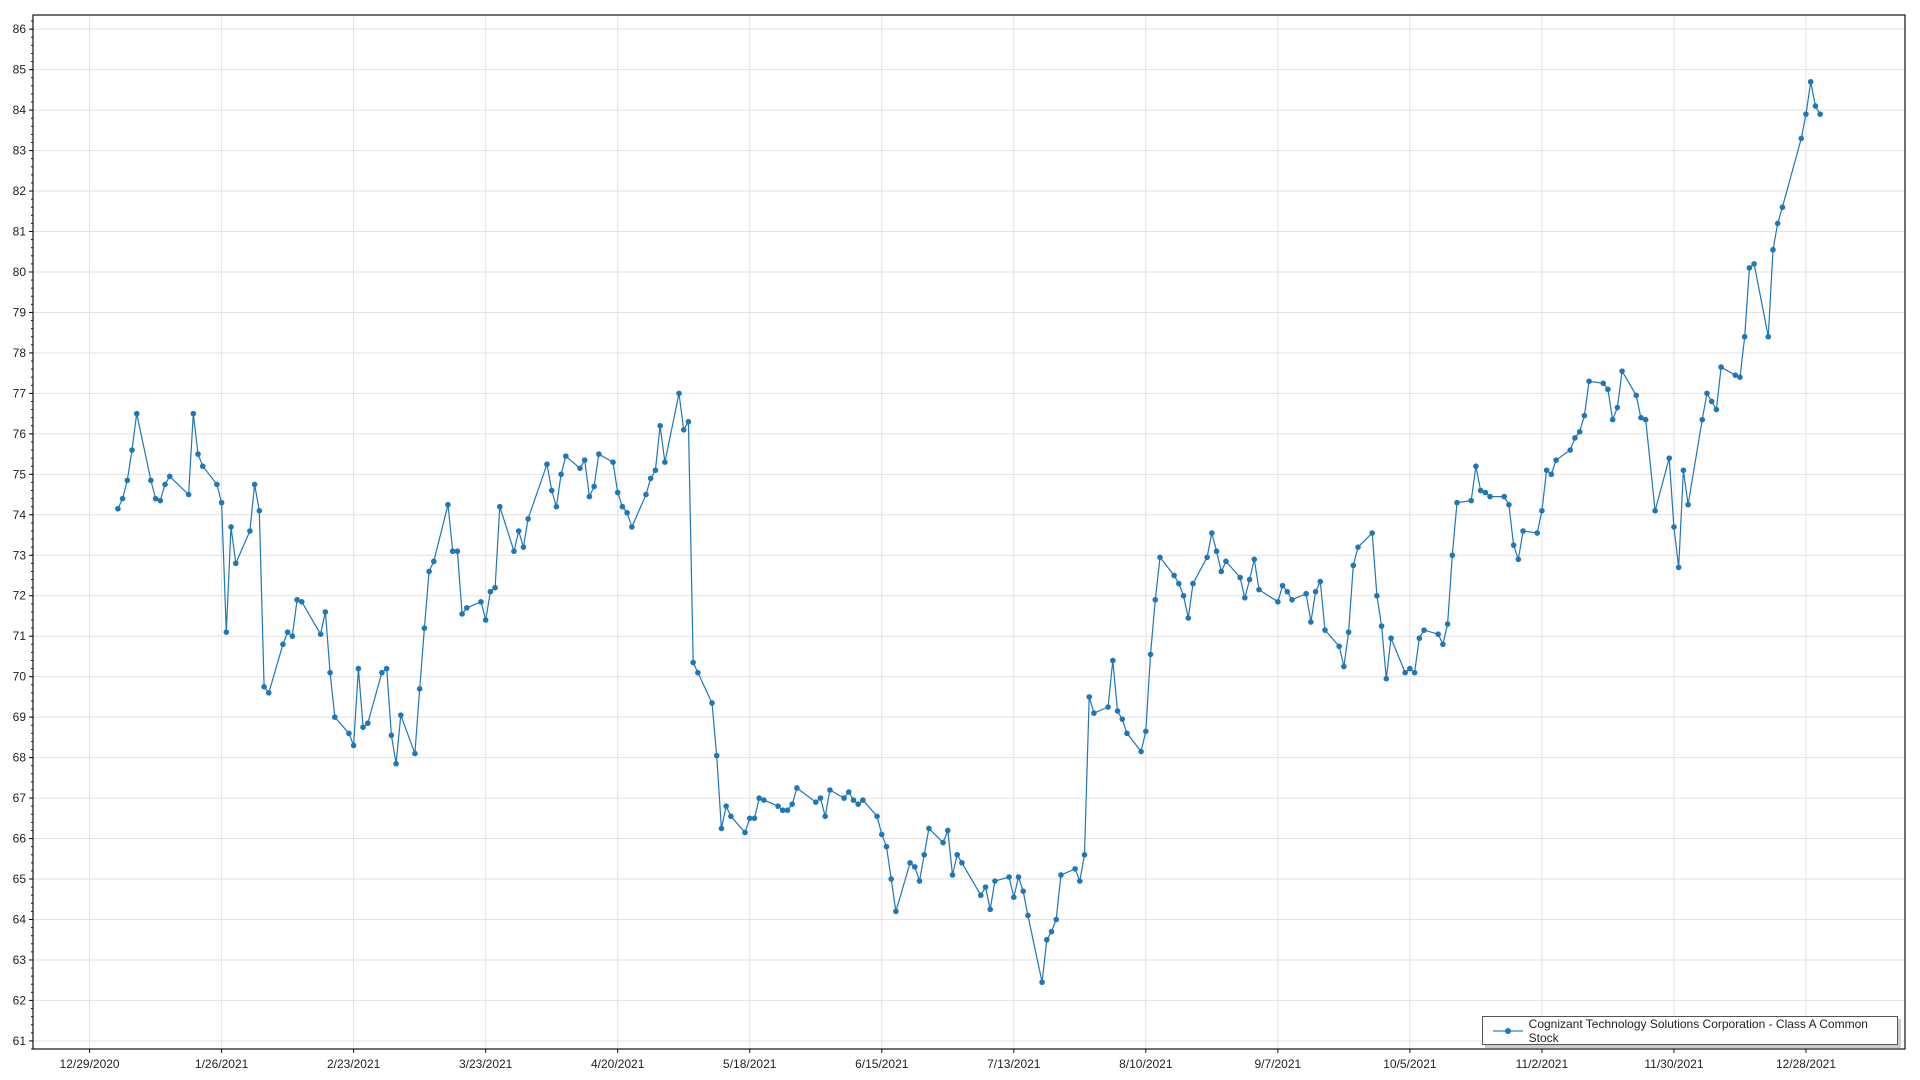  What do you see at coordinates (1542, 1064) in the screenshot?
I see `x-tick-label: 11/2/2021` at bounding box center [1542, 1064].